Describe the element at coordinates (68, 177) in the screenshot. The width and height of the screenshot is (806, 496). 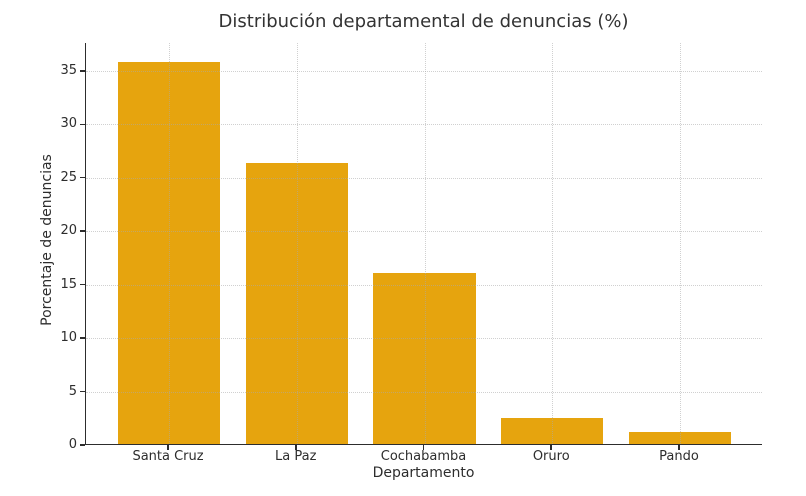
I see `y-tick-label: 25` at that location.